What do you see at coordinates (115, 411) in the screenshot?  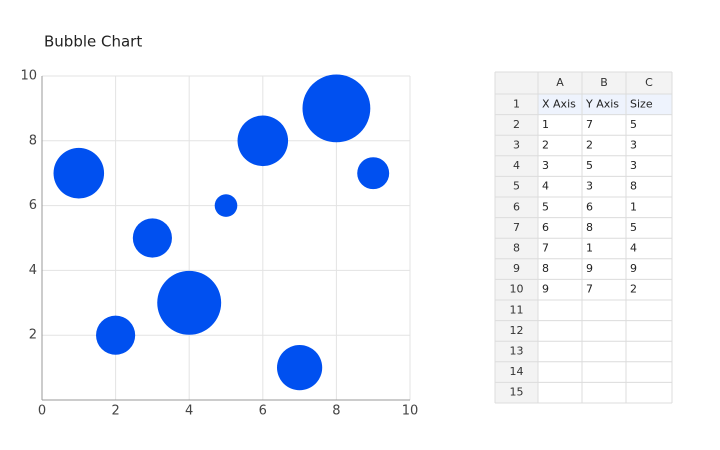 I see `x-tick-label: 2` at bounding box center [115, 411].